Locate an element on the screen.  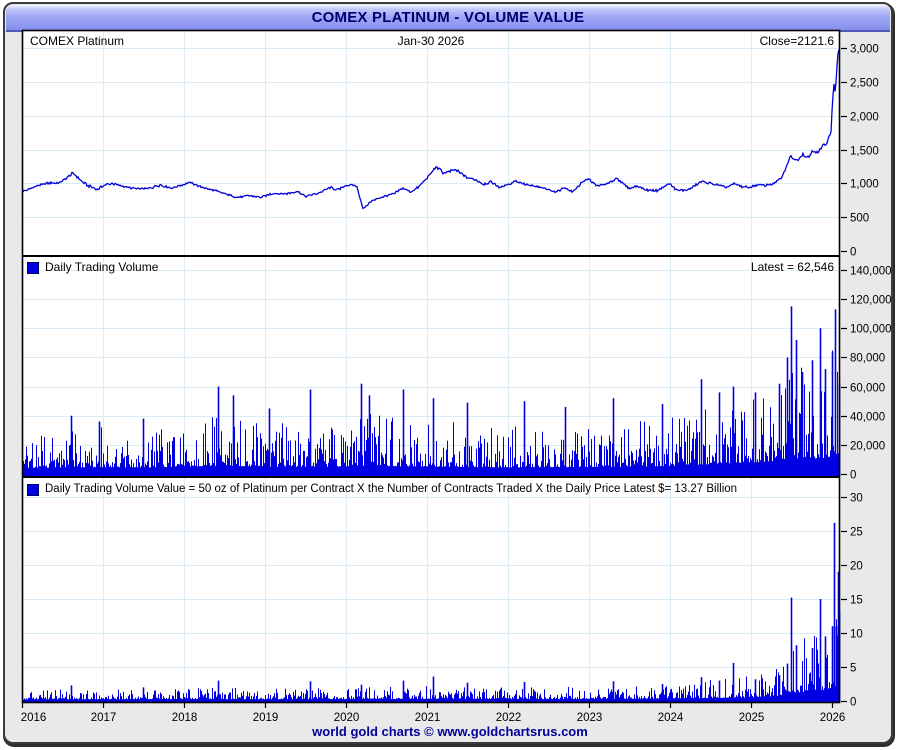
year-label: 2022 is located at coordinates (509, 718).